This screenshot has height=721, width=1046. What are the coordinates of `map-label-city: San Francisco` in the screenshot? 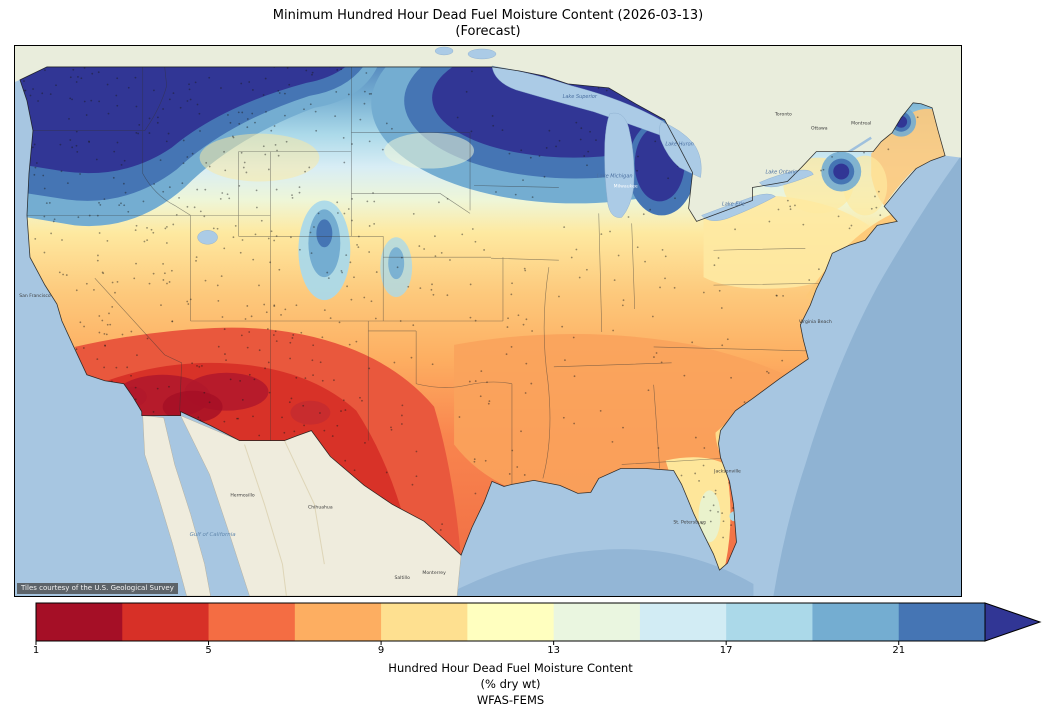 It's located at (35, 296).